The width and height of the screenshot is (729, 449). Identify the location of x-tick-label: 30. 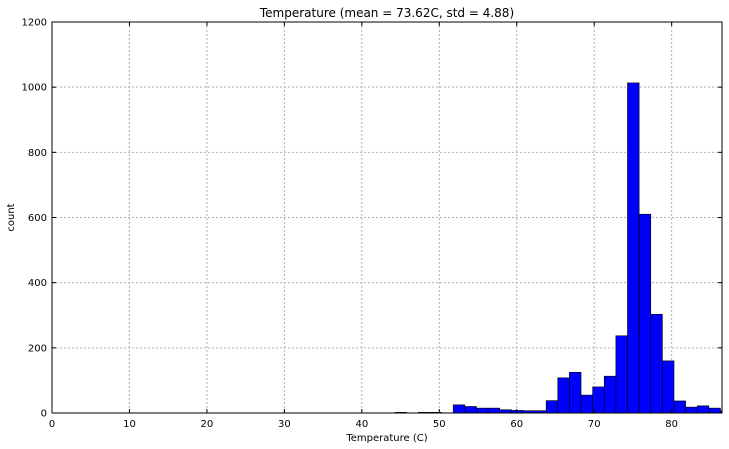
(284, 424).